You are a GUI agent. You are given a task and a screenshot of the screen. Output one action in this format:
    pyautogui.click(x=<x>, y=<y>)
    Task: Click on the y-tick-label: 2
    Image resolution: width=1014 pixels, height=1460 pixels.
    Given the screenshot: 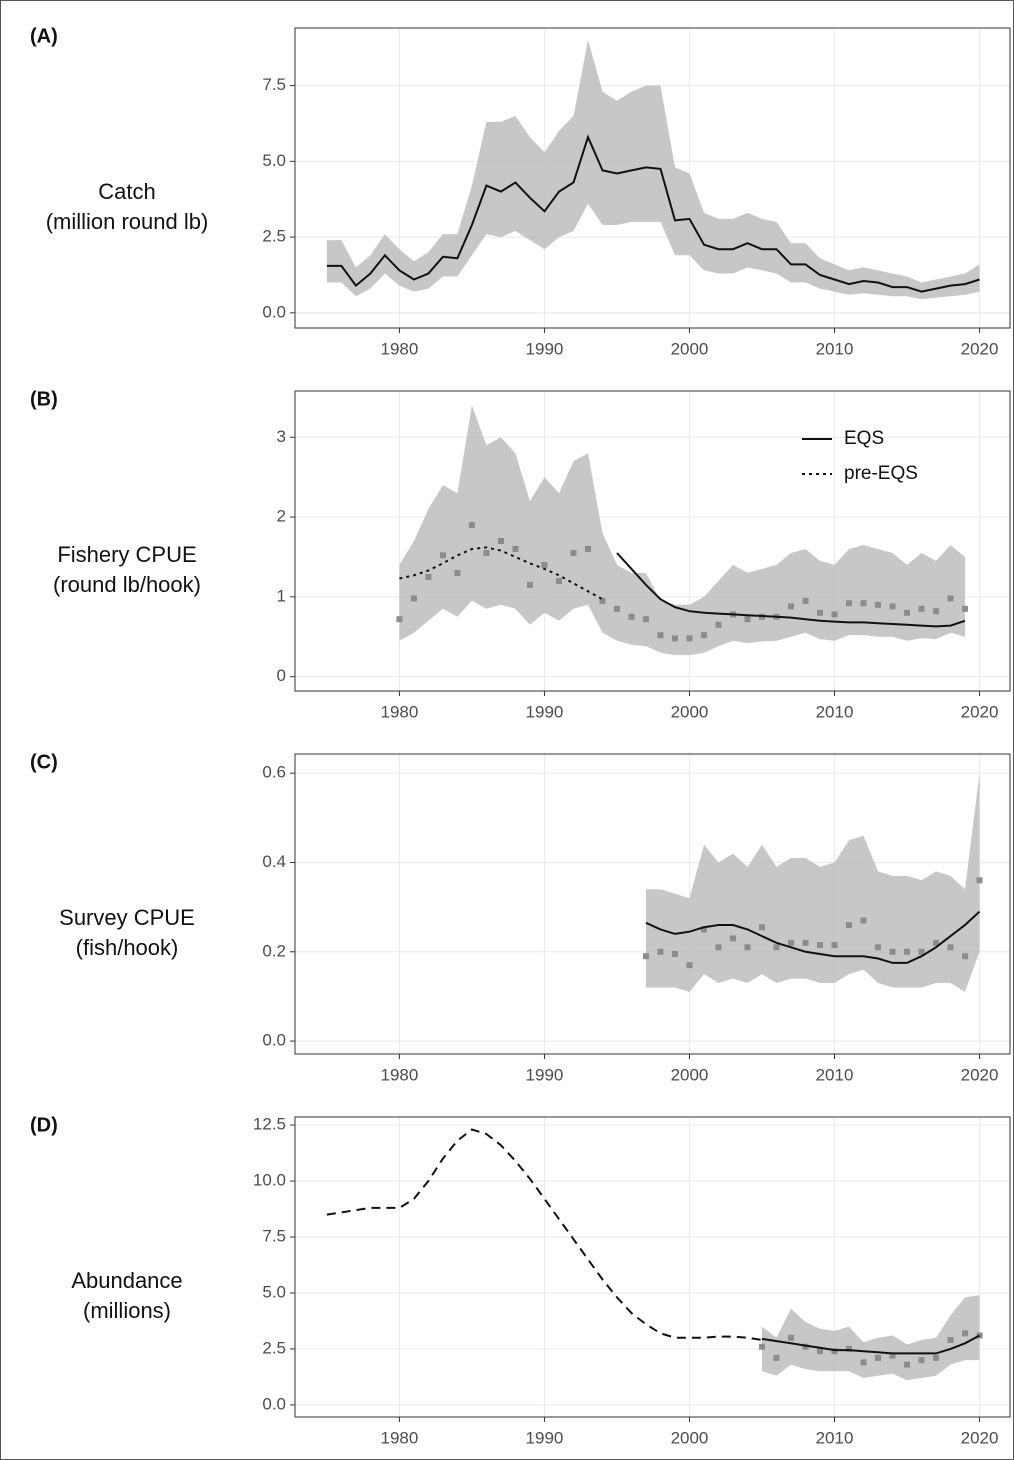 What is the action you would take?
    pyautogui.click(x=281, y=516)
    